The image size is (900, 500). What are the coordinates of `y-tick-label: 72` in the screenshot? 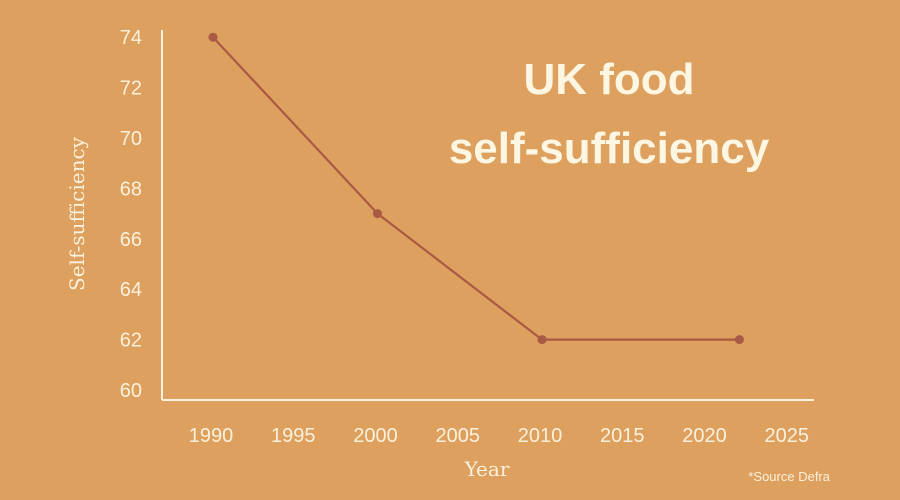 It's located at (131, 89).